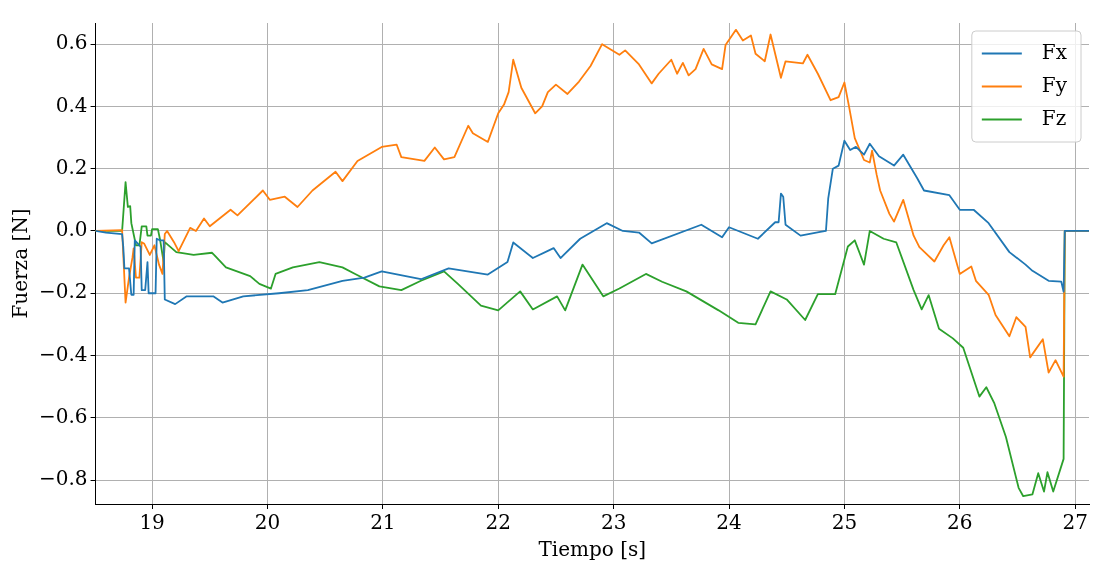 The width and height of the screenshot is (1105, 571). I want to click on x-tick-label: 22, so click(498, 522).